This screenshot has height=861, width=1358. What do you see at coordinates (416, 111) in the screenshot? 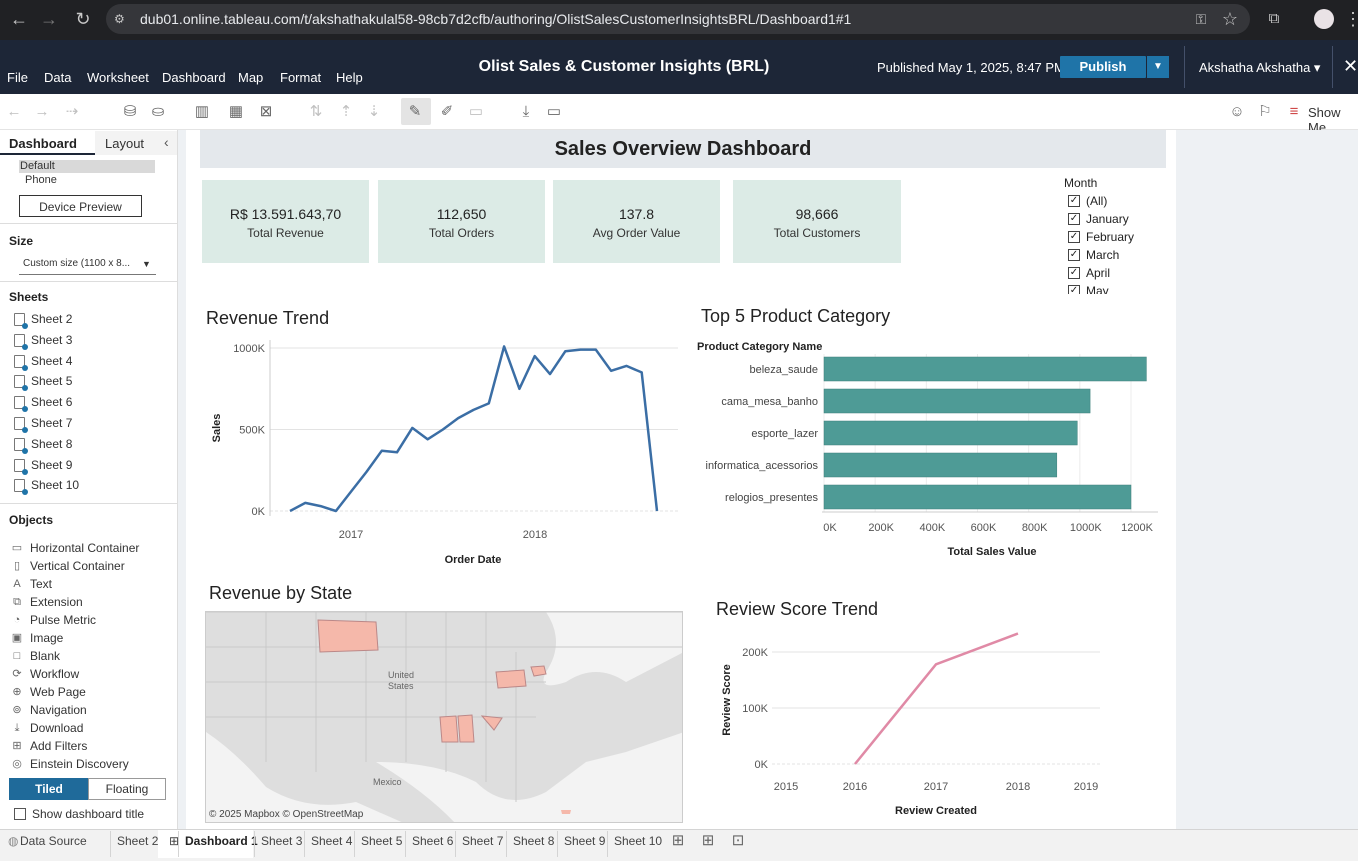
I see `highlight-button` at bounding box center [416, 111].